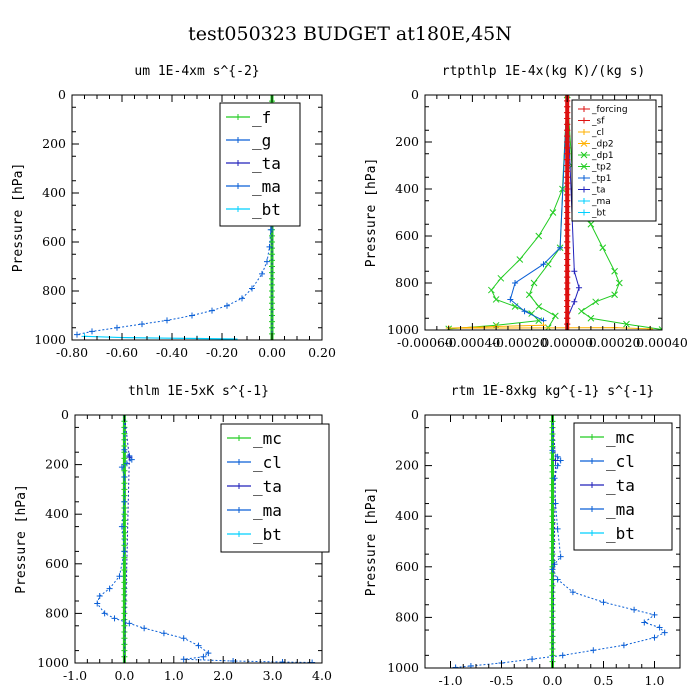 The width and height of the screenshot is (700, 700). What do you see at coordinates (615, 342) in the screenshot?
I see `x-tick-label: 0.00020` at bounding box center [615, 342].